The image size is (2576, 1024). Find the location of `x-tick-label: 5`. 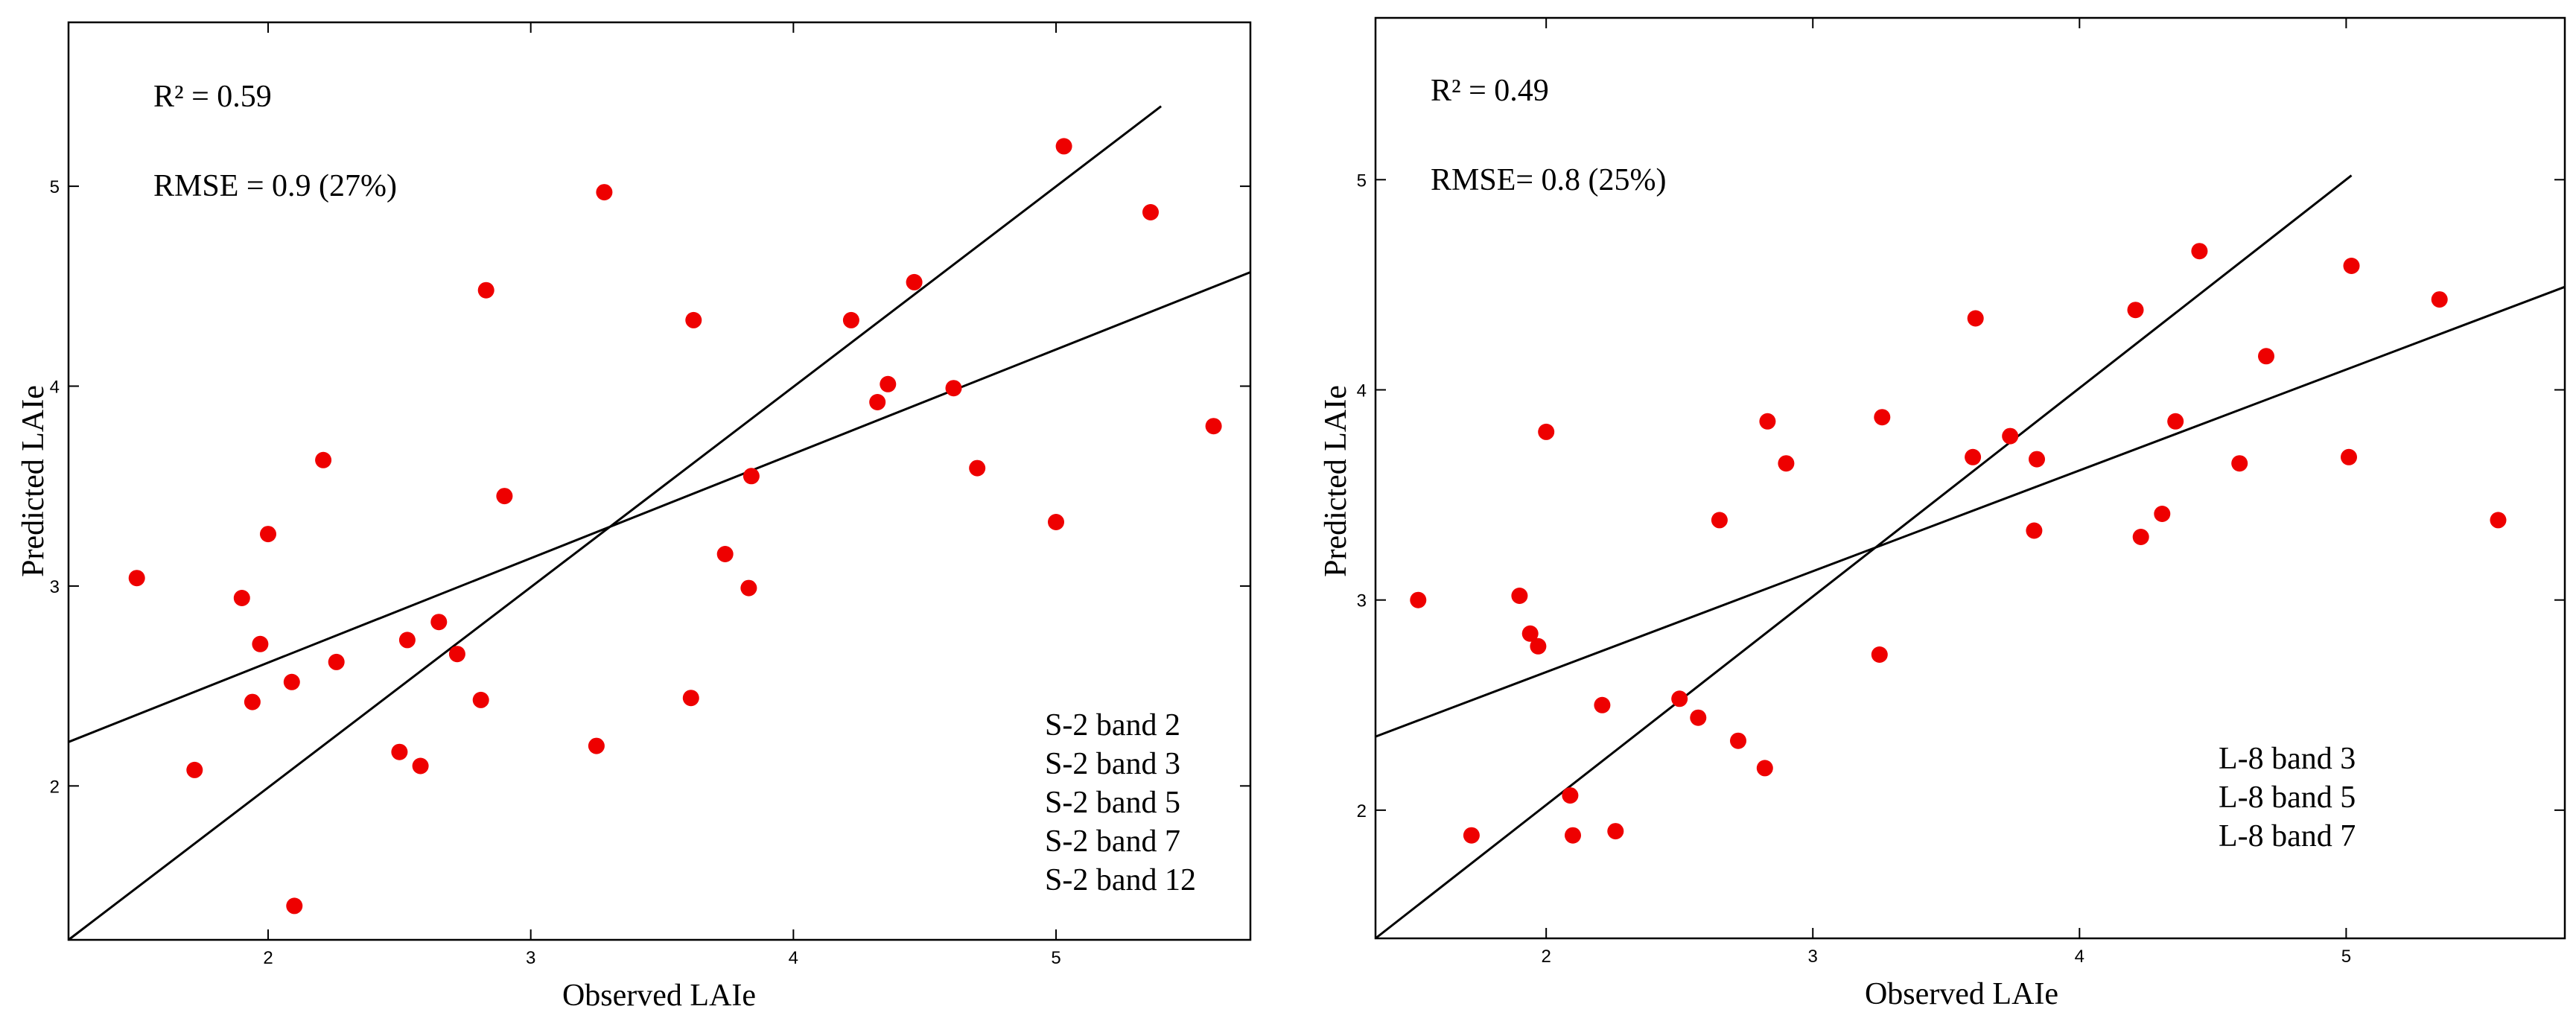

x-tick-label: 5 is located at coordinates (2346, 957).